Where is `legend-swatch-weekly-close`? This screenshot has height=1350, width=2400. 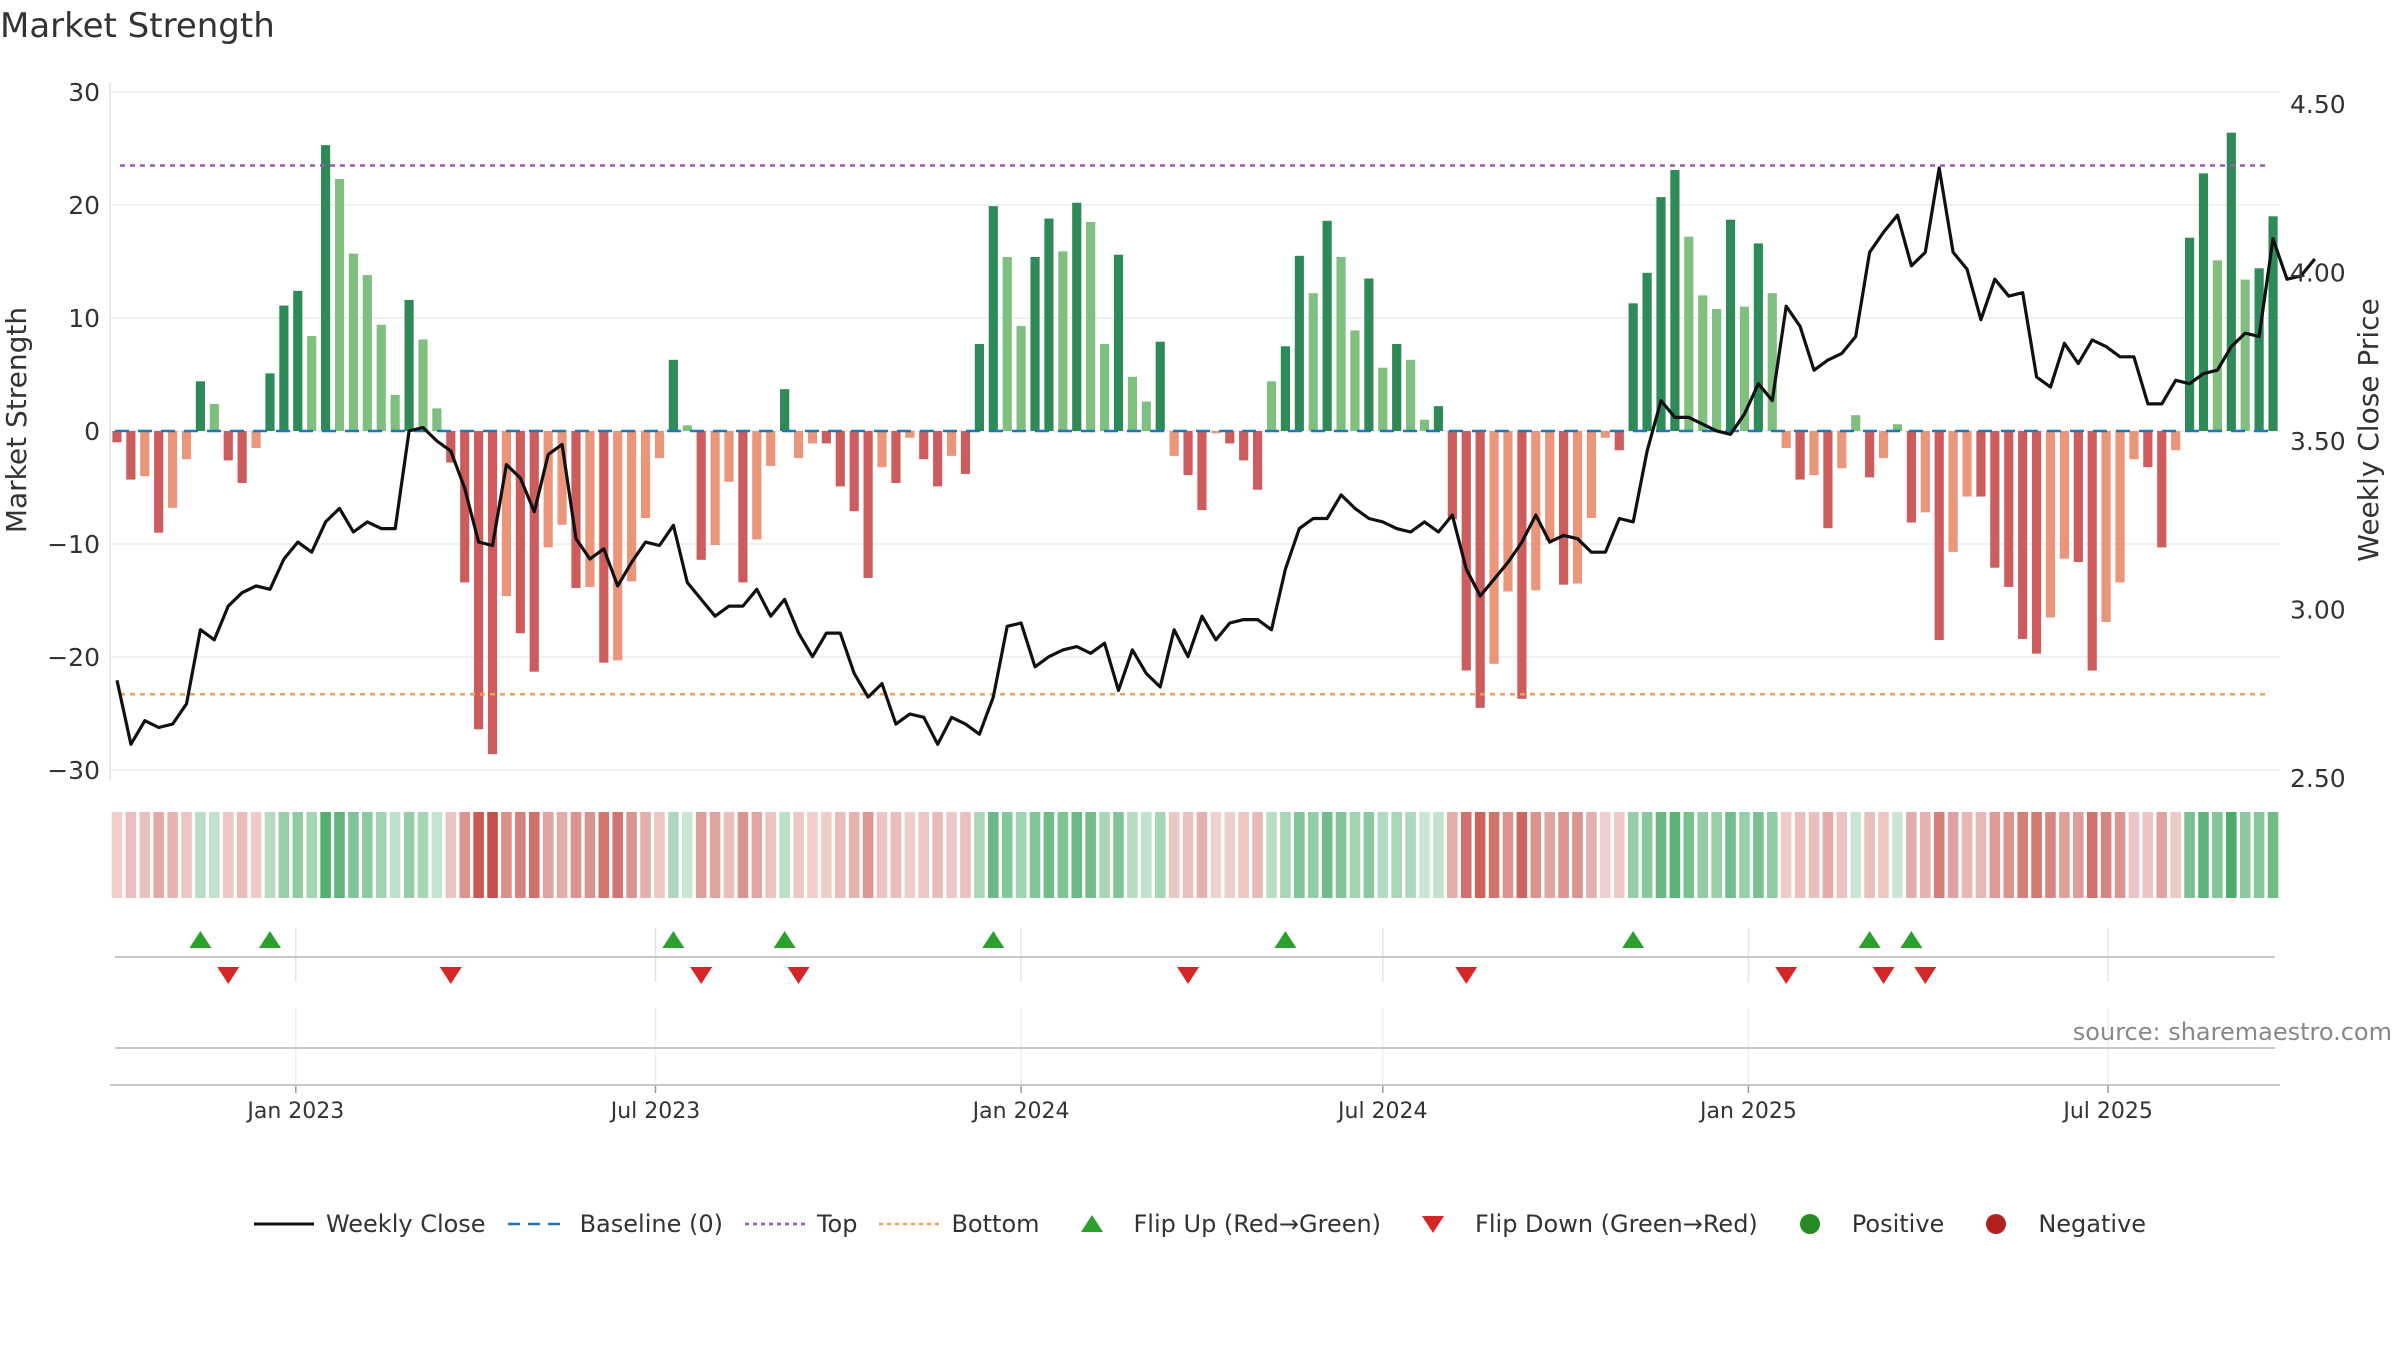
legend-swatch-weekly-close is located at coordinates (283, 1224).